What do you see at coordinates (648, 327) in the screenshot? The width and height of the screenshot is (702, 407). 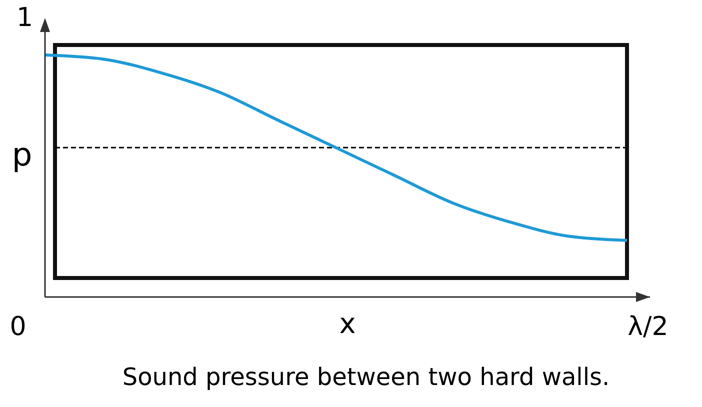 I see `text: λ/2` at bounding box center [648, 327].